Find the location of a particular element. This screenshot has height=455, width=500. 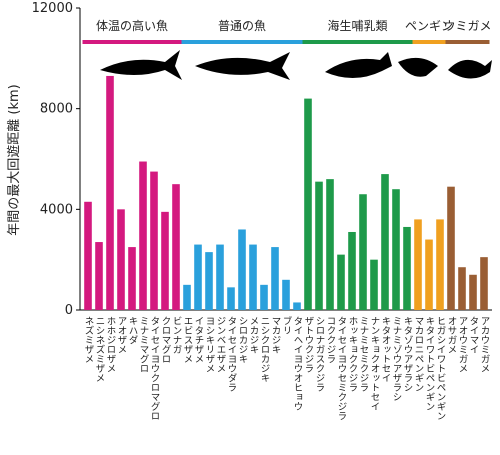

x-tick-label: イタチザメ is located at coordinates (199, 340).